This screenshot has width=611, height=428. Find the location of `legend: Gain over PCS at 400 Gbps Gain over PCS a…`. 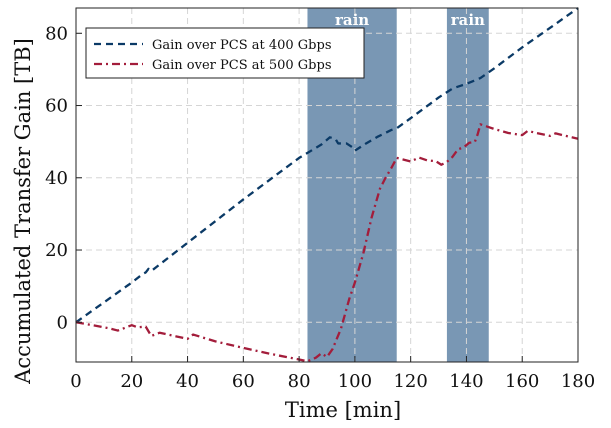

legend: Gain over PCS at 400 Gbps Gain over PCS a… is located at coordinates (225, 53).